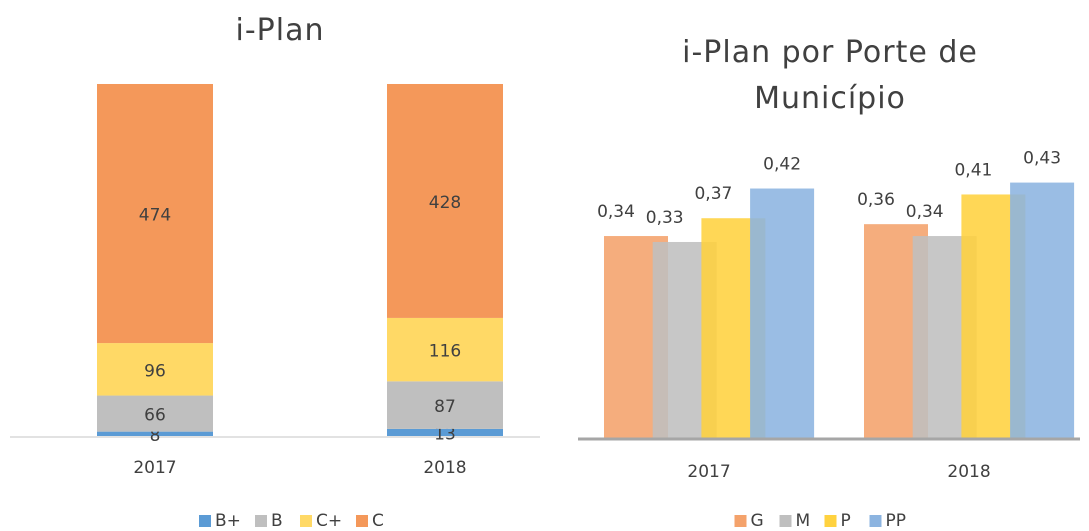  Describe the element at coordinates (277, 521) in the screenshot. I see `legend-label: B` at that location.